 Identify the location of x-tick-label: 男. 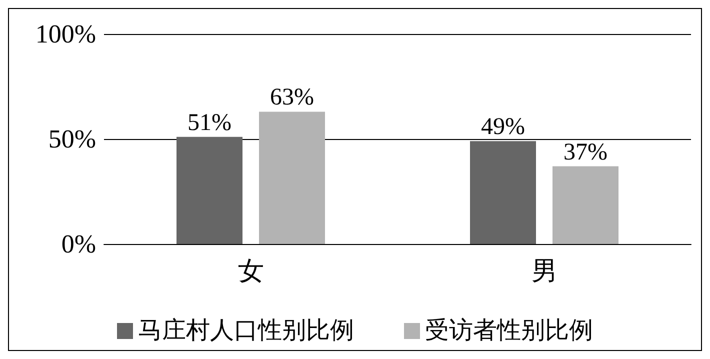
(544, 271).